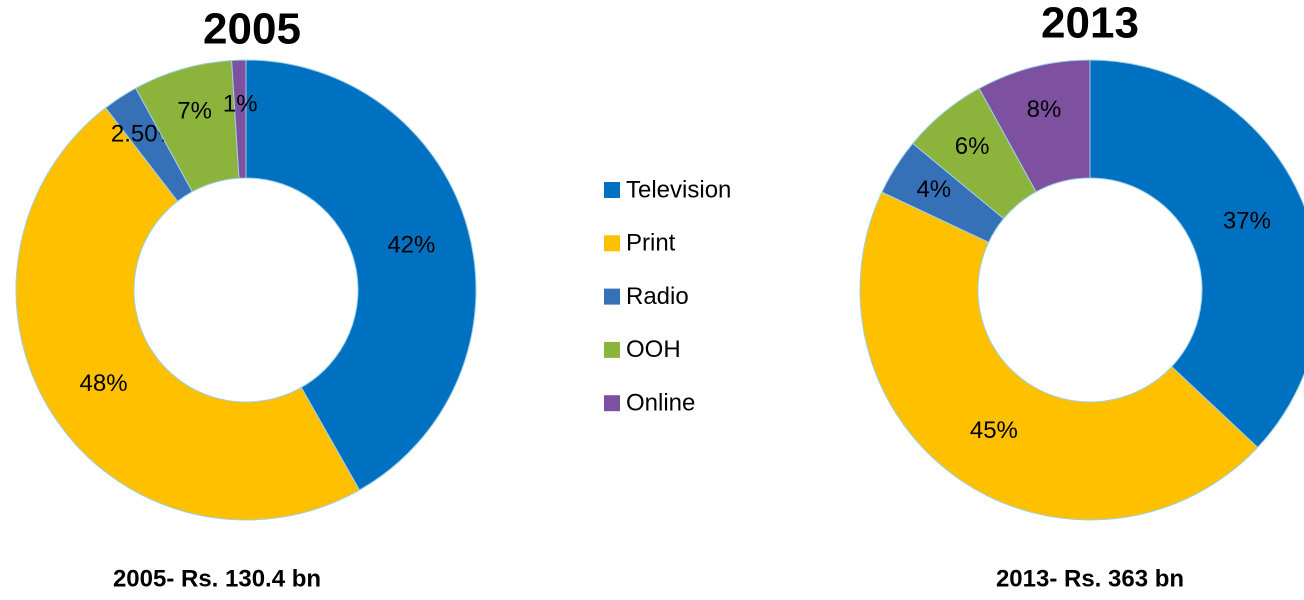  Describe the element at coordinates (678, 189) in the screenshot. I see `legend-label: Television` at that location.